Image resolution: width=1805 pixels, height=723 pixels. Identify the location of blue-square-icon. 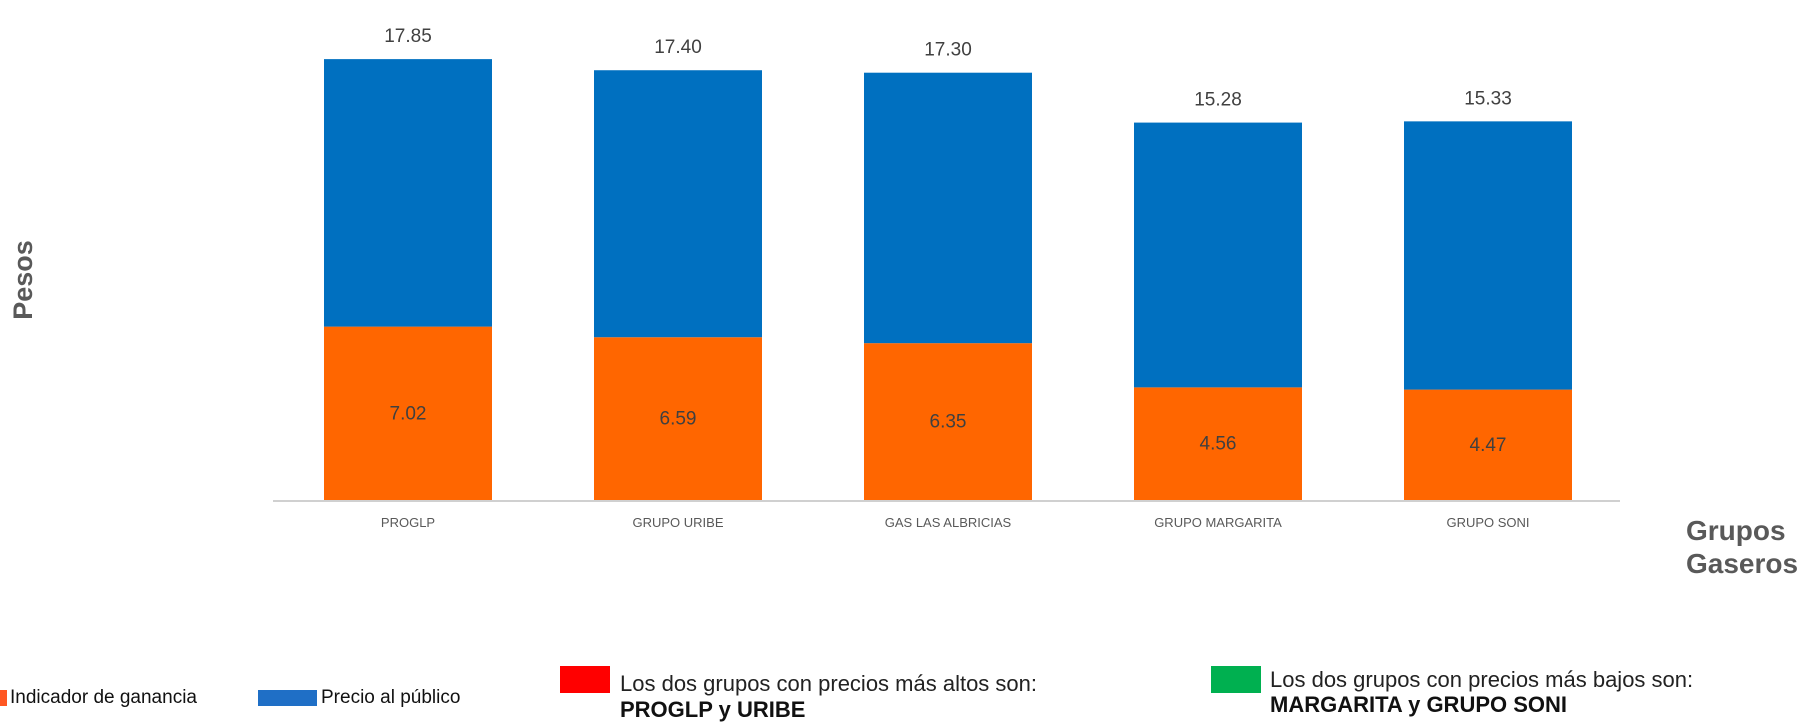
(287, 698).